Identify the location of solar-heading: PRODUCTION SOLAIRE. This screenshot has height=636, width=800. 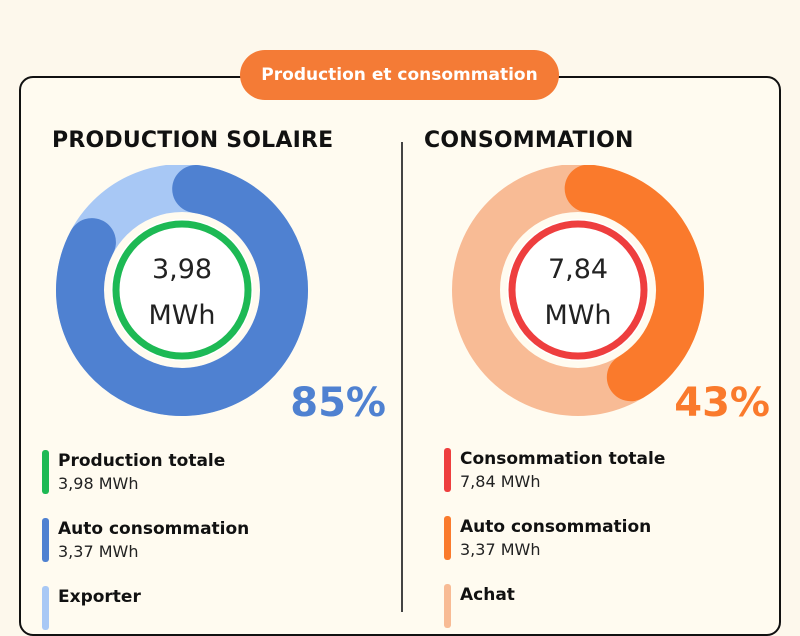
(193, 140).